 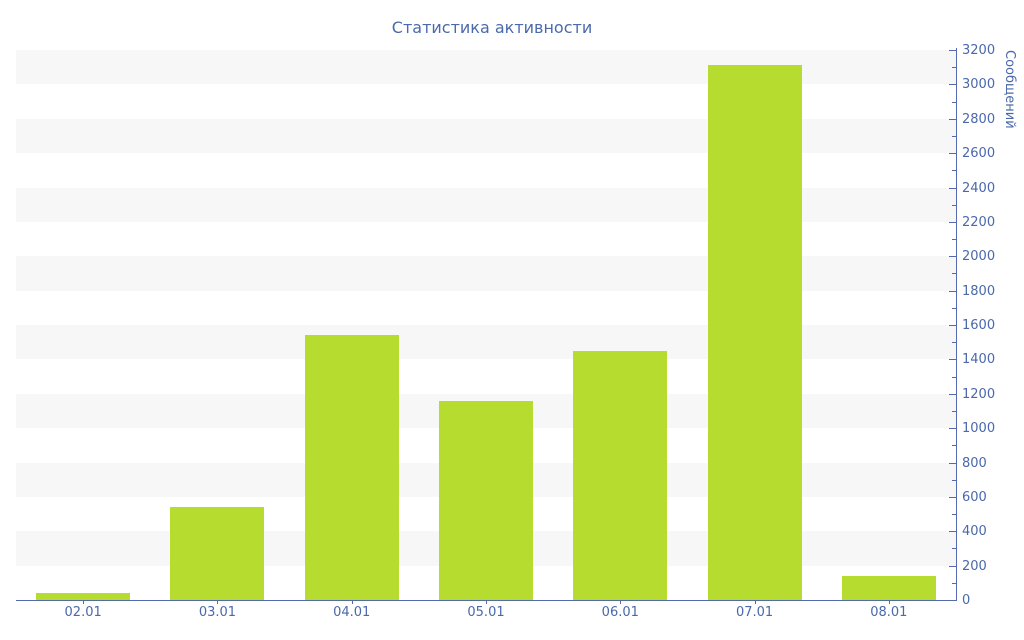 I want to click on y-axis-label: 1200, so click(x=979, y=394).